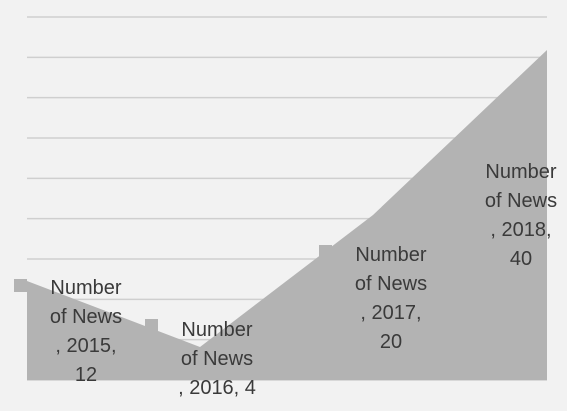 The image size is (567, 411). What do you see at coordinates (390, 313) in the screenshot?
I see `data-label-line: , 2017,` at bounding box center [390, 313].